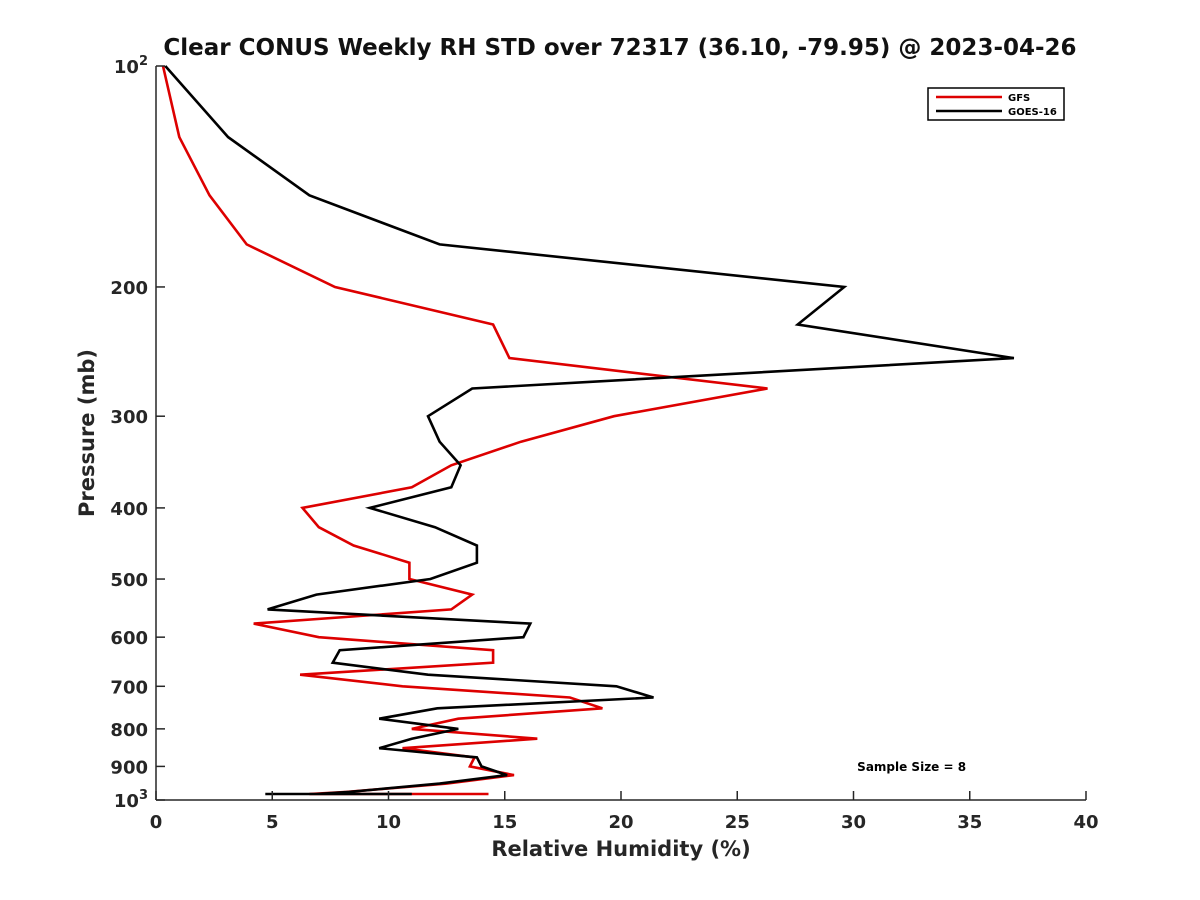 This screenshot has height=900, width=1200. I want to click on legend: GFS GOES-16, so click(996, 104).